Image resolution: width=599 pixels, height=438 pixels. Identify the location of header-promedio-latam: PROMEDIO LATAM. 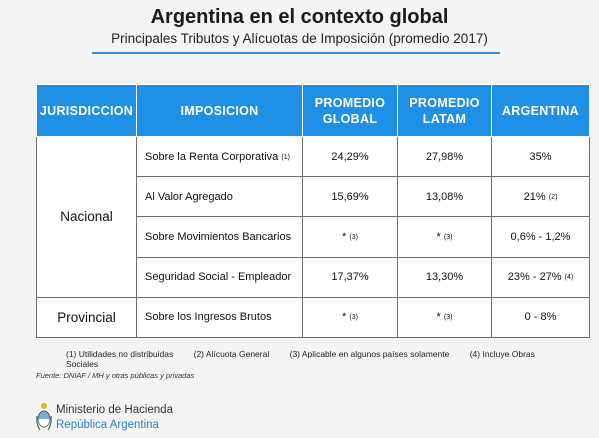
(444, 110).